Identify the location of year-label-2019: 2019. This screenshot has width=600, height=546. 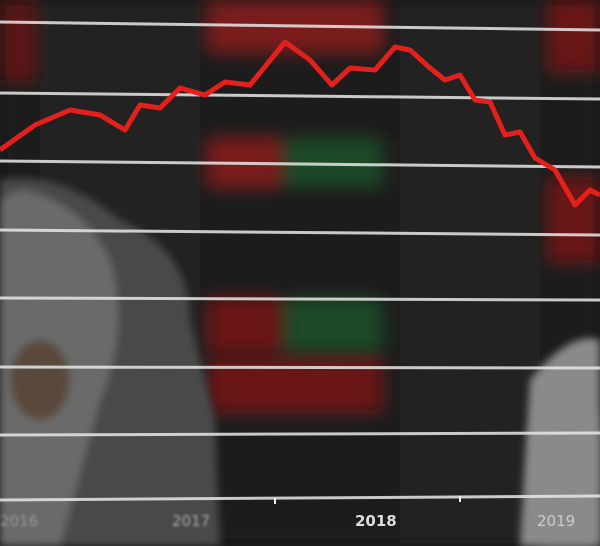
(556, 521).